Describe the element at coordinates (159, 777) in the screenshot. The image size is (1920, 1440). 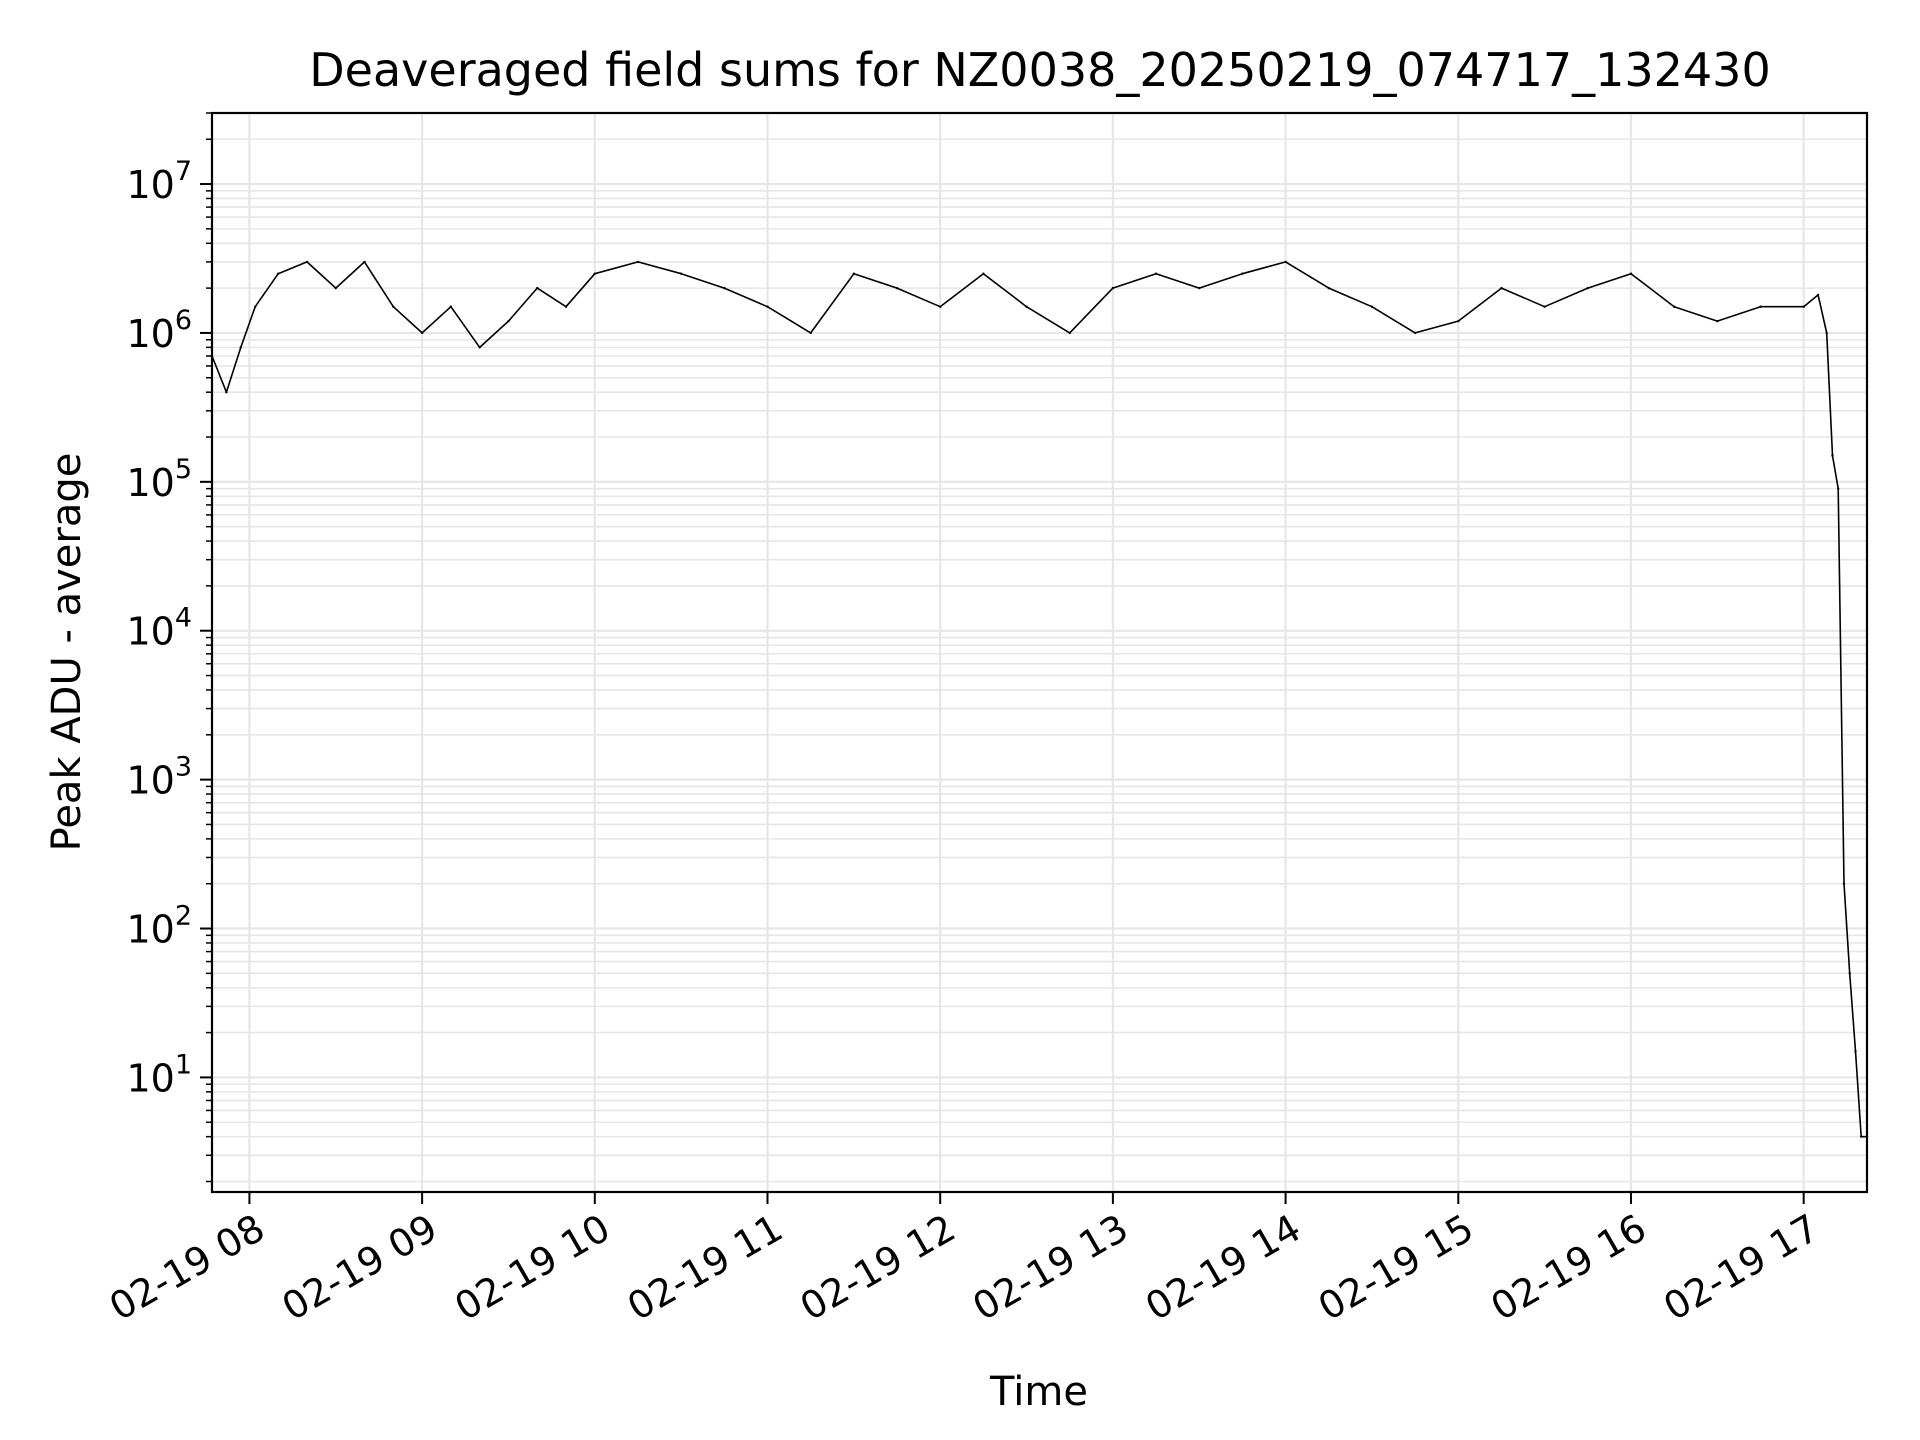
I see `y-tick-label: 10³` at that location.